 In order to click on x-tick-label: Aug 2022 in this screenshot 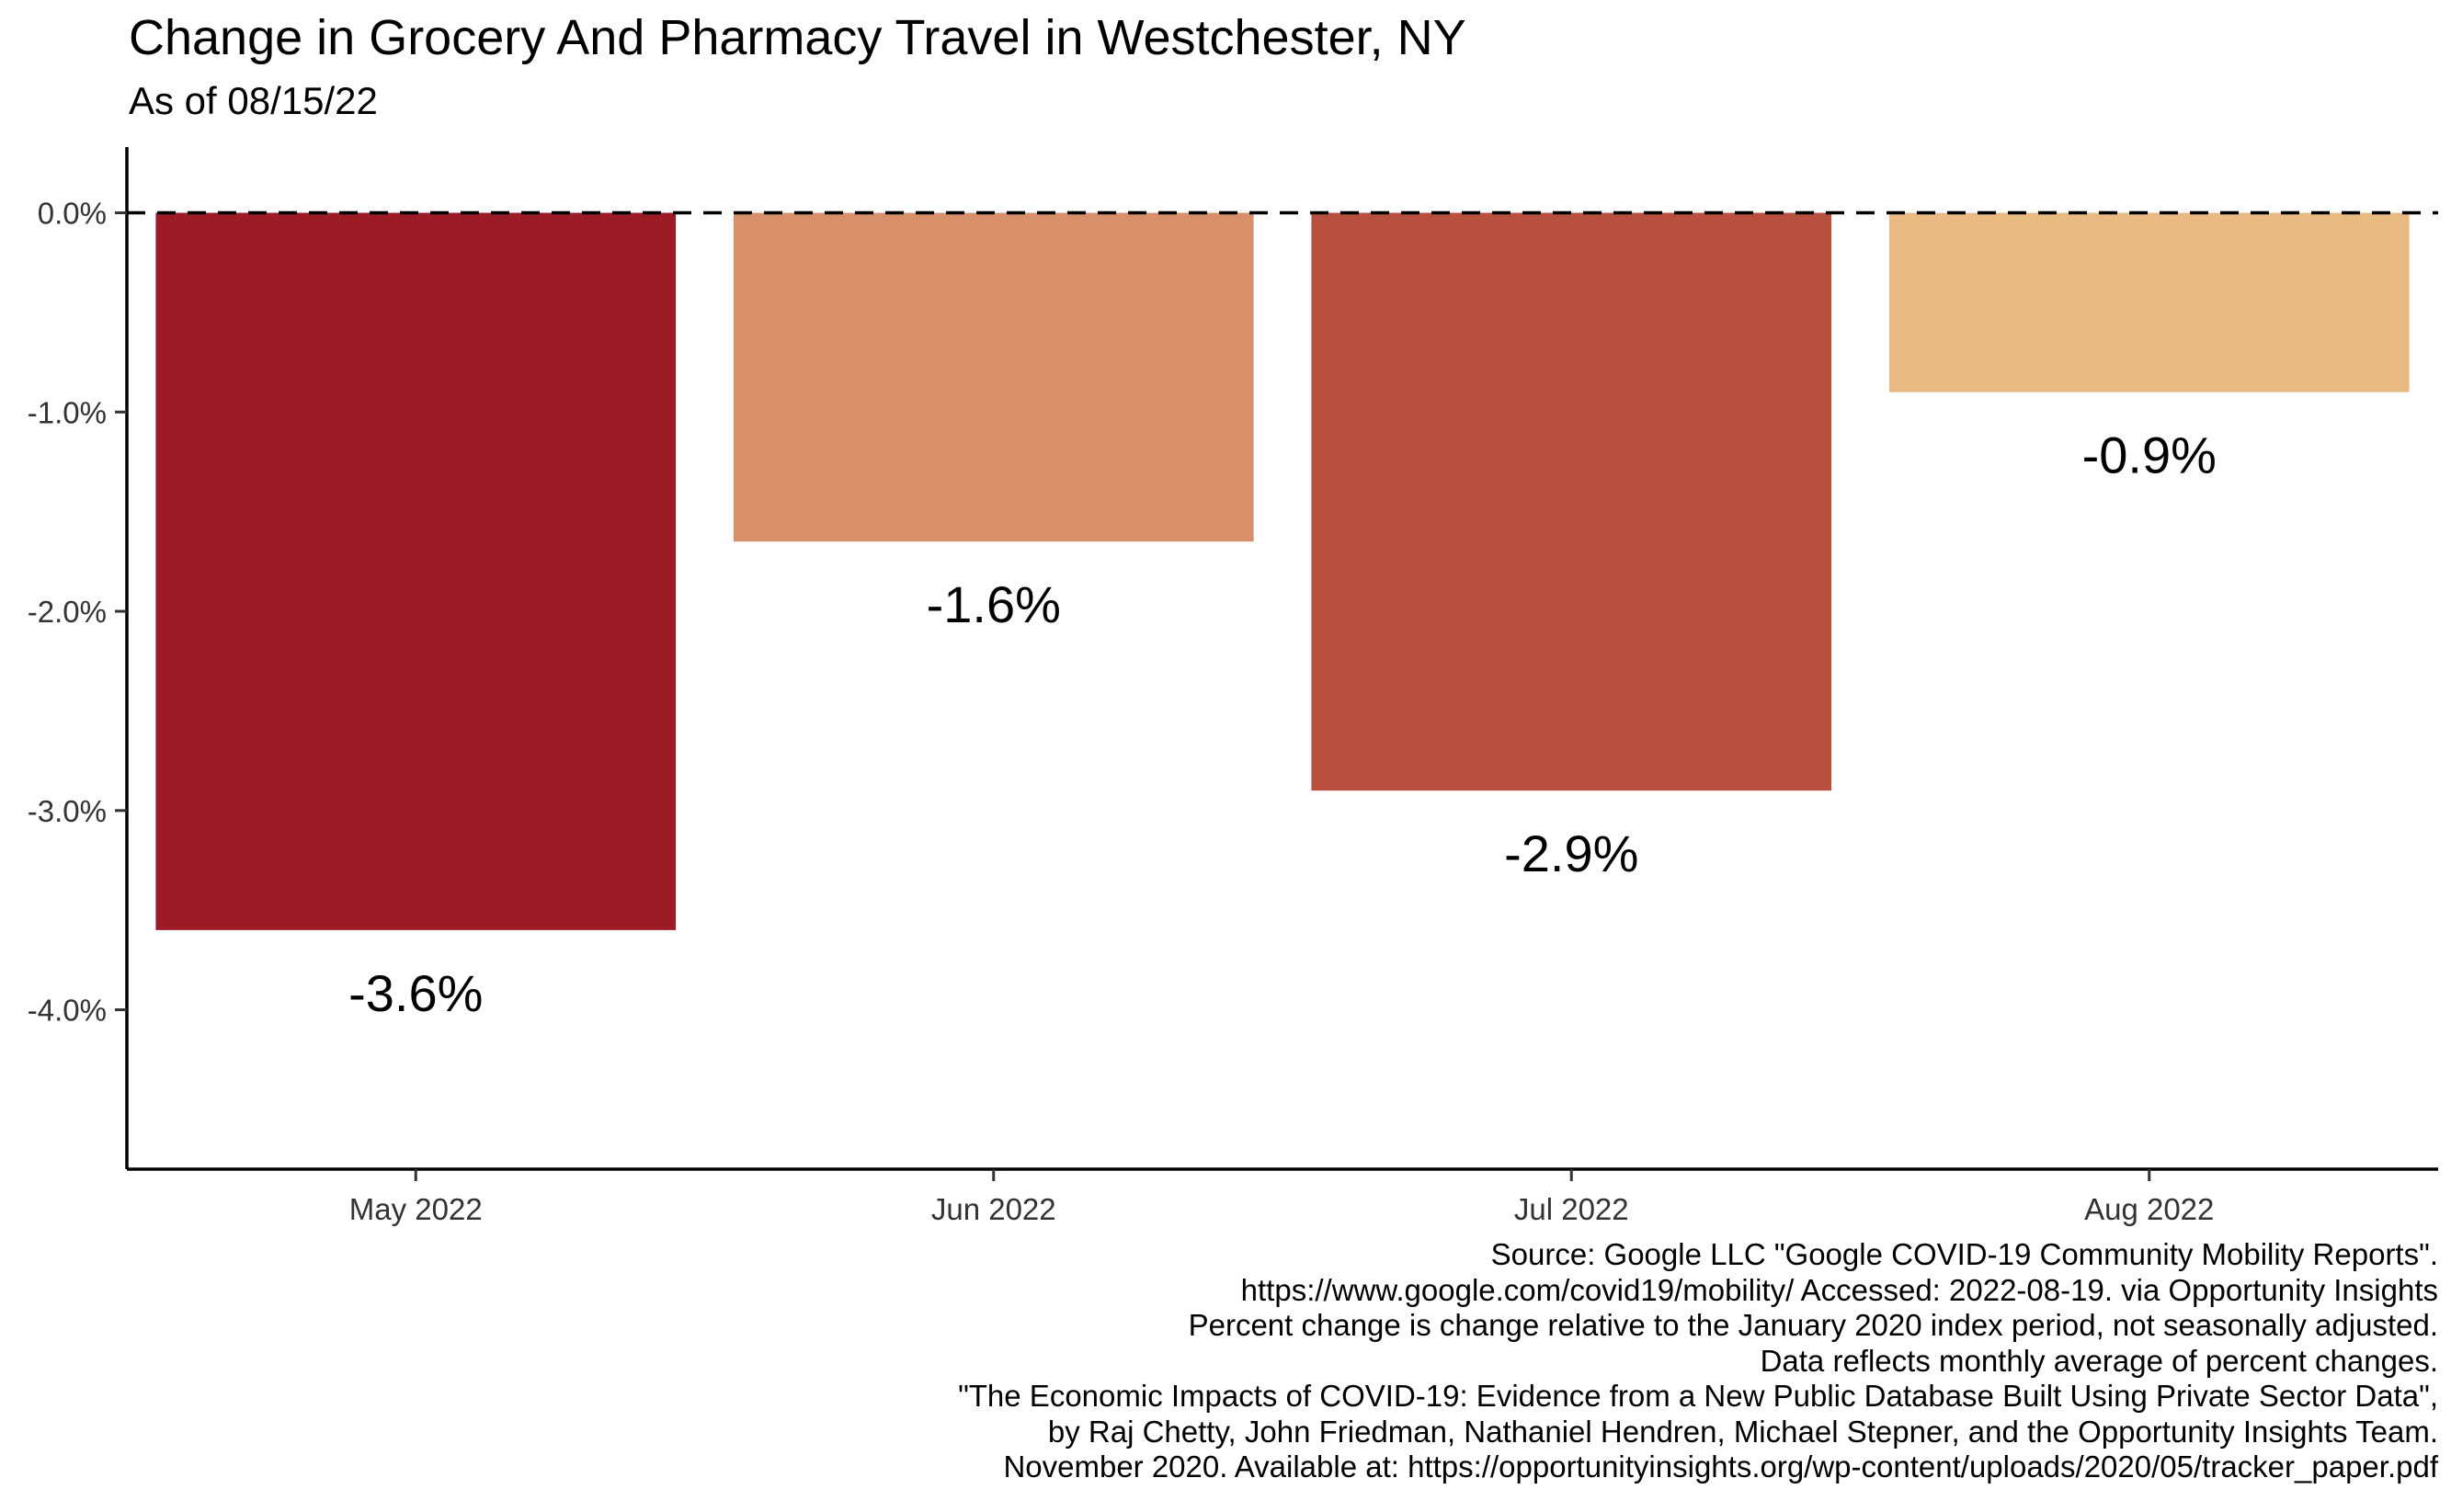, I will do `click(2149, 1209)`.